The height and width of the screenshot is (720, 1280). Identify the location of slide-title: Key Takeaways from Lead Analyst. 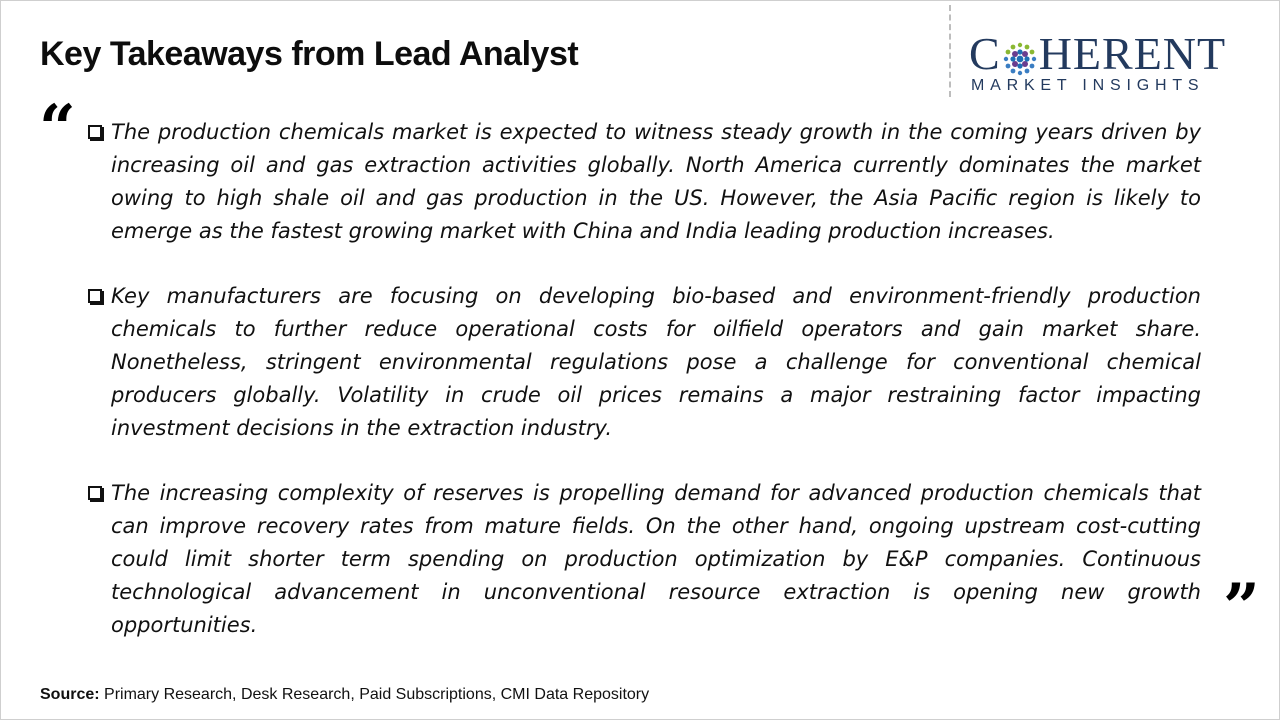
(309, 54).